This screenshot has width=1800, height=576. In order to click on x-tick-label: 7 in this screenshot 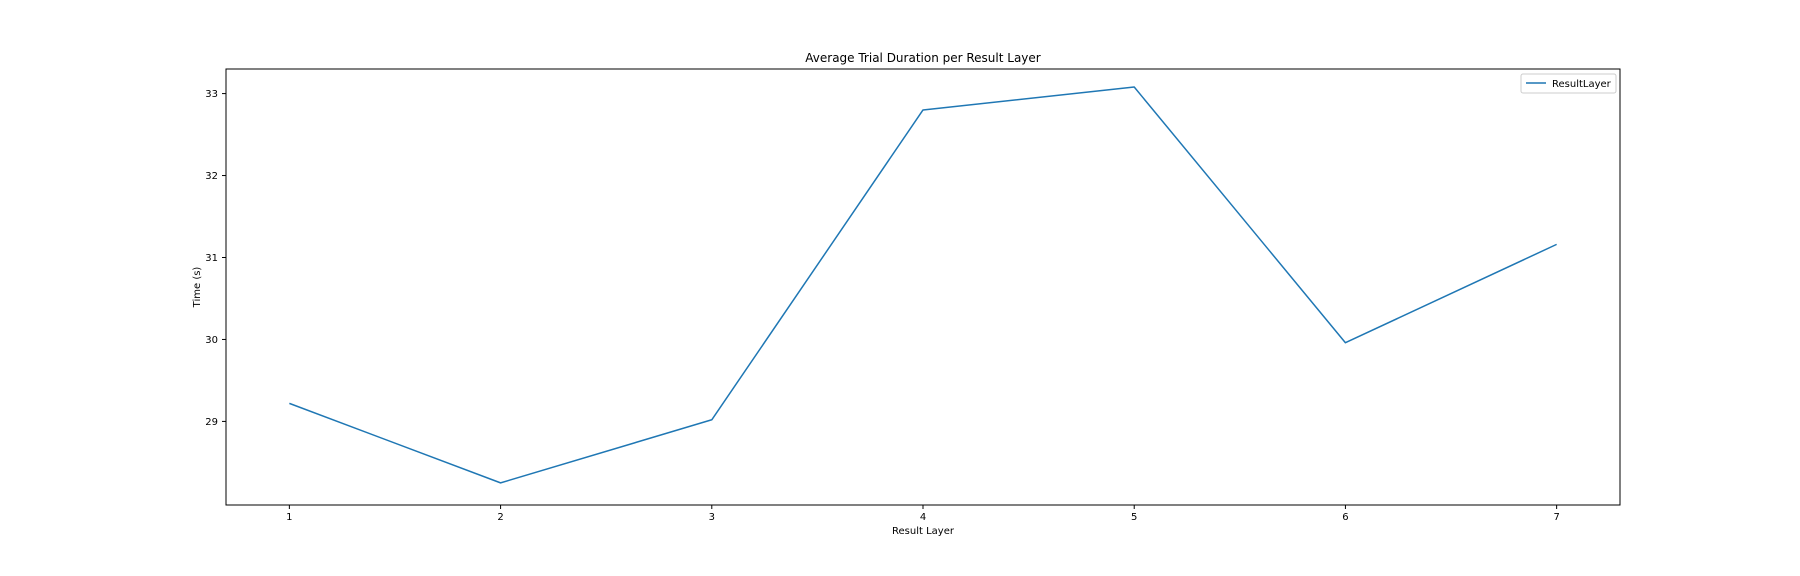, I will do `click(1556, 517)`.